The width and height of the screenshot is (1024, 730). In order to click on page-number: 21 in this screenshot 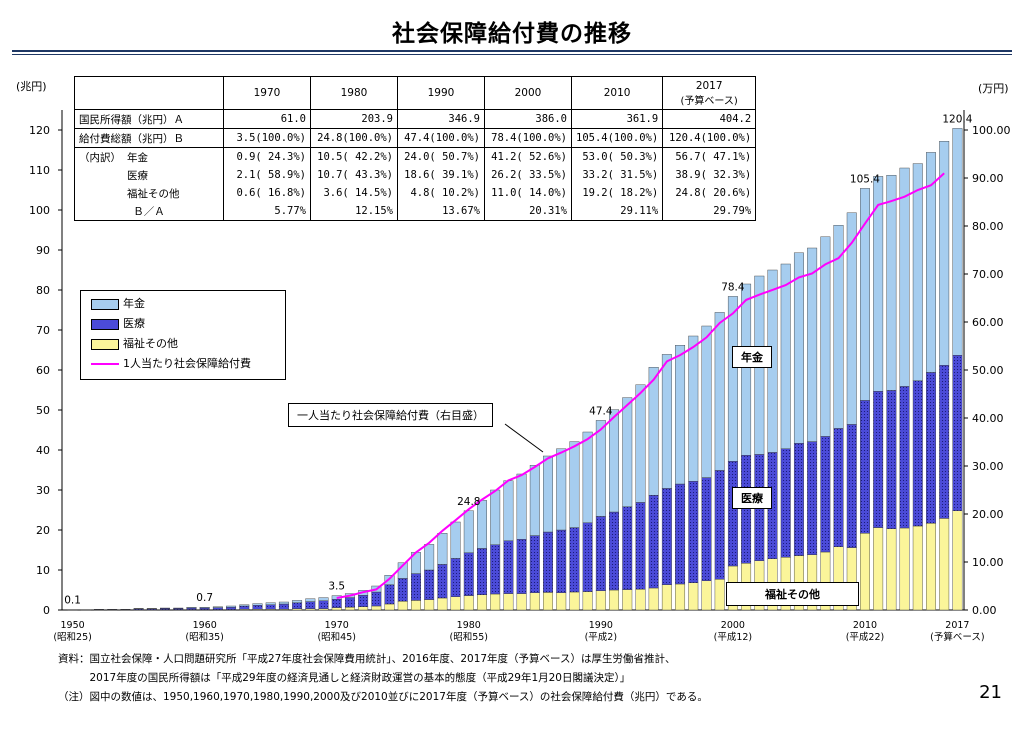, I will do `click(990, 692)`.